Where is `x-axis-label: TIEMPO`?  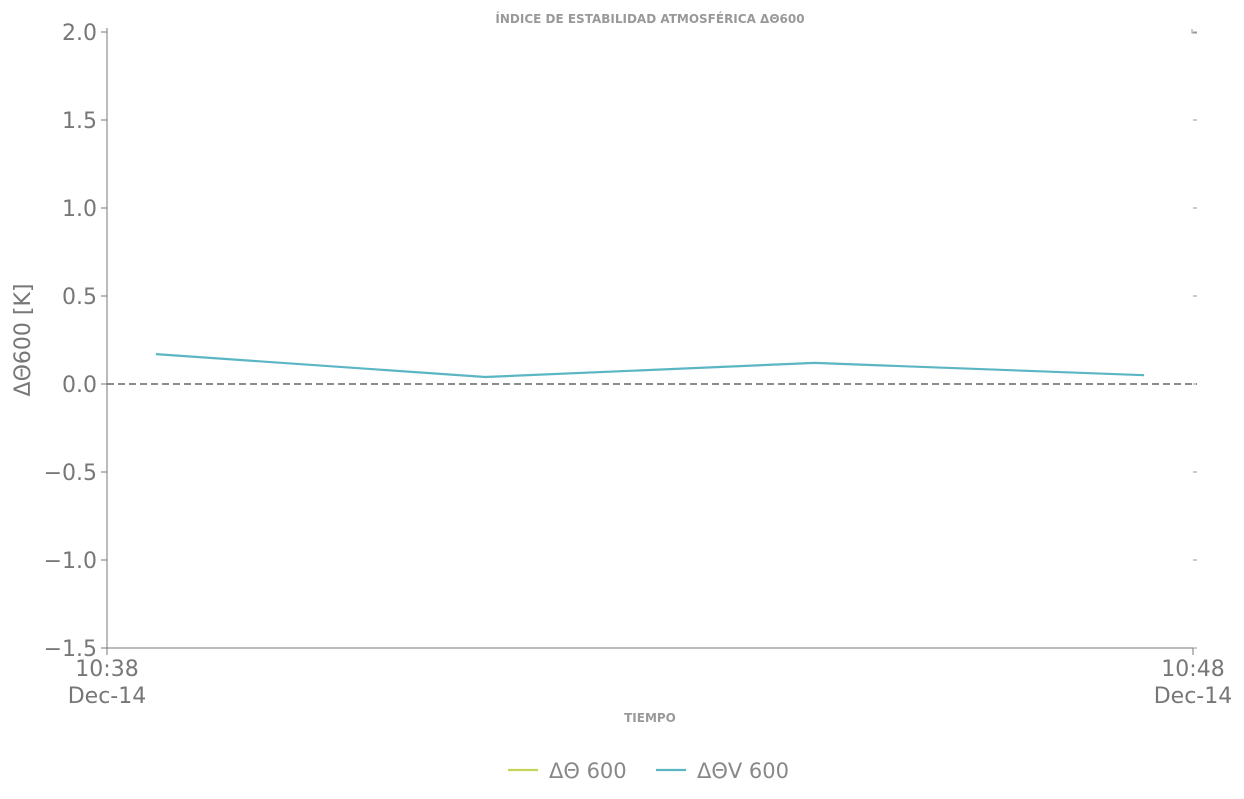 x-axis-label: TIEMPO is located at coordinates (650, 718).